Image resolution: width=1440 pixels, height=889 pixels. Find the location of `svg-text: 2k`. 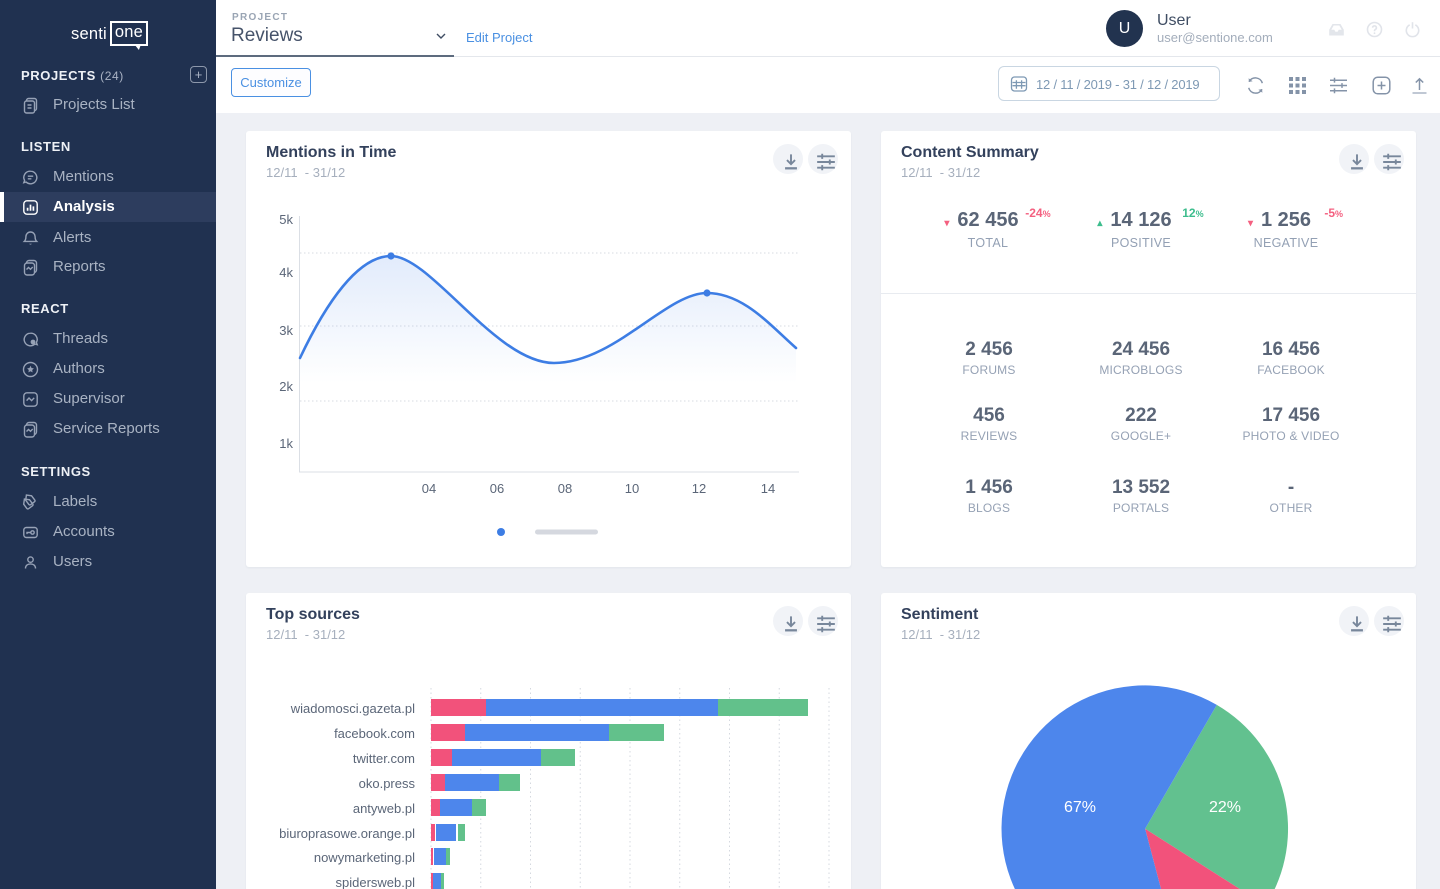

svg-text: 2k is located at coordinates (286, 386).